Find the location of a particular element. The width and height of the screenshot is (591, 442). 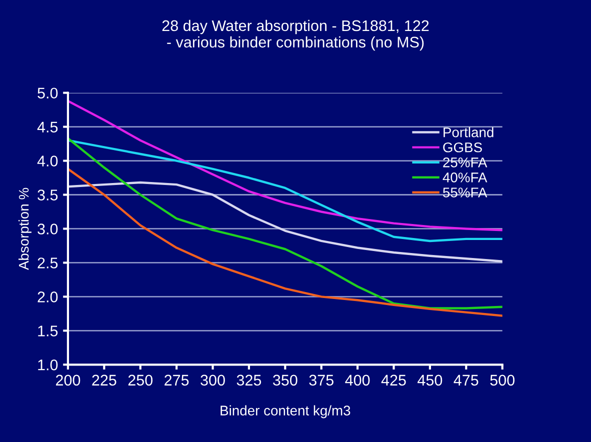

x-tick-label: 400 is located at coordinates (357, 380).